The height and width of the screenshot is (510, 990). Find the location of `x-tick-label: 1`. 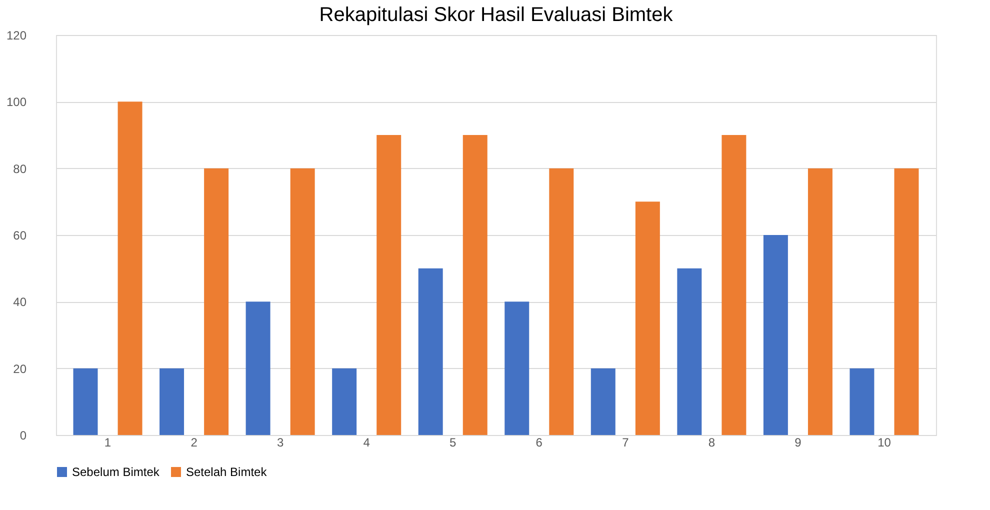

x-tick-label: 1 is located at coordinates (108, 443).